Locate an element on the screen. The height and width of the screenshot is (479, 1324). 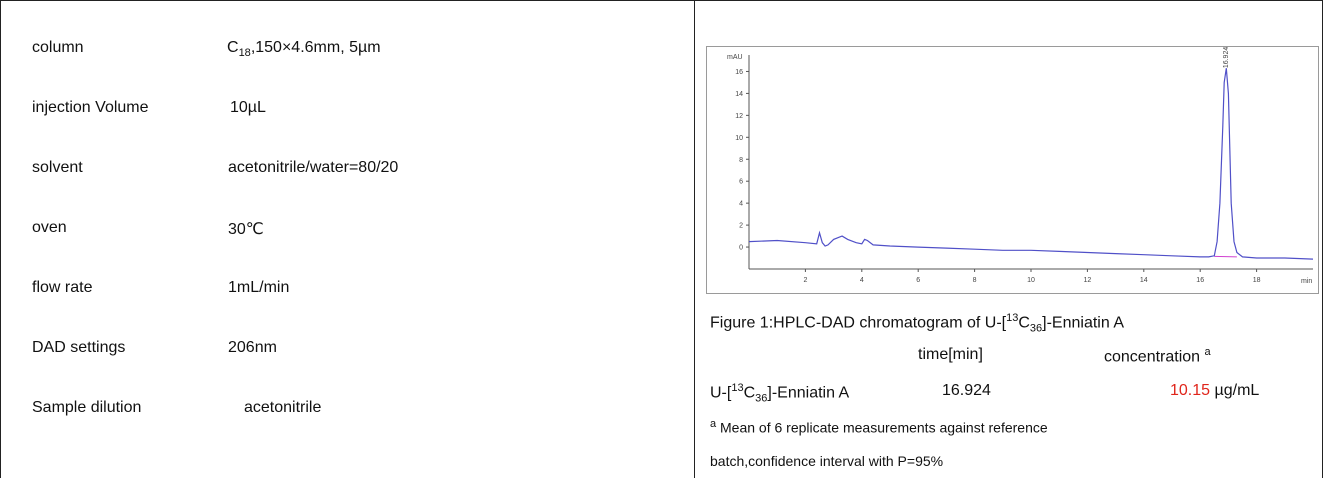
caption-prefix: Figure 1:HPLC-DAD chromatogram of U-[ is located at coordinates (858, 323).